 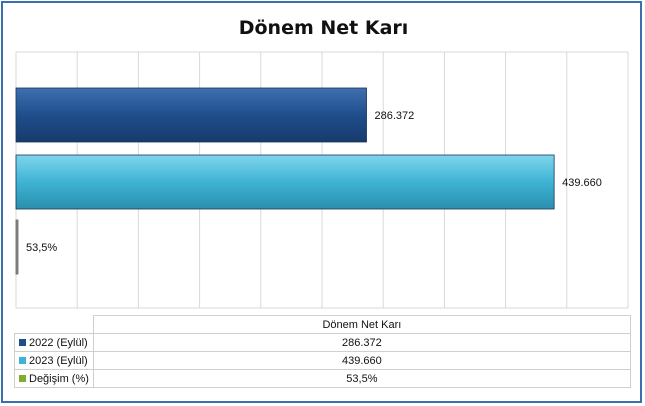 What do you see at coordinates (582, 183) in the screenshot?
I see `data-label-2: 439.660` at bounding box center [582, 183].